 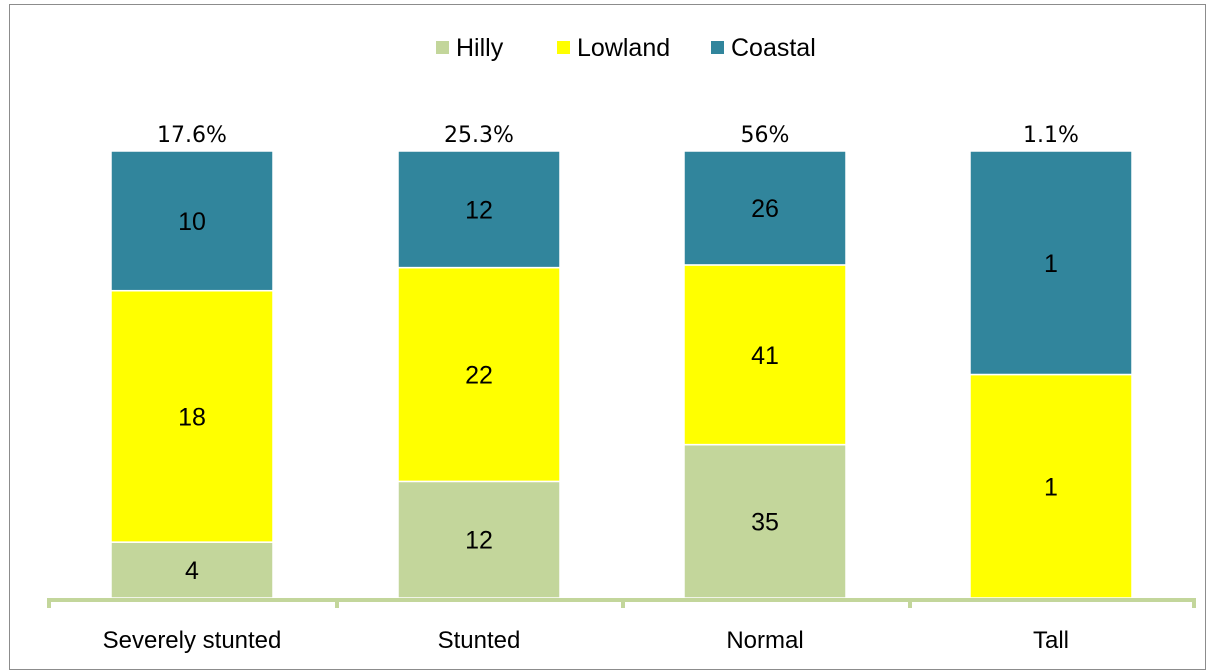 What do you see at coordinates (192, 417) in the screenshot?
I see `data-label-severely-stunted-lowland: 18` at bounding box center [192, 417].